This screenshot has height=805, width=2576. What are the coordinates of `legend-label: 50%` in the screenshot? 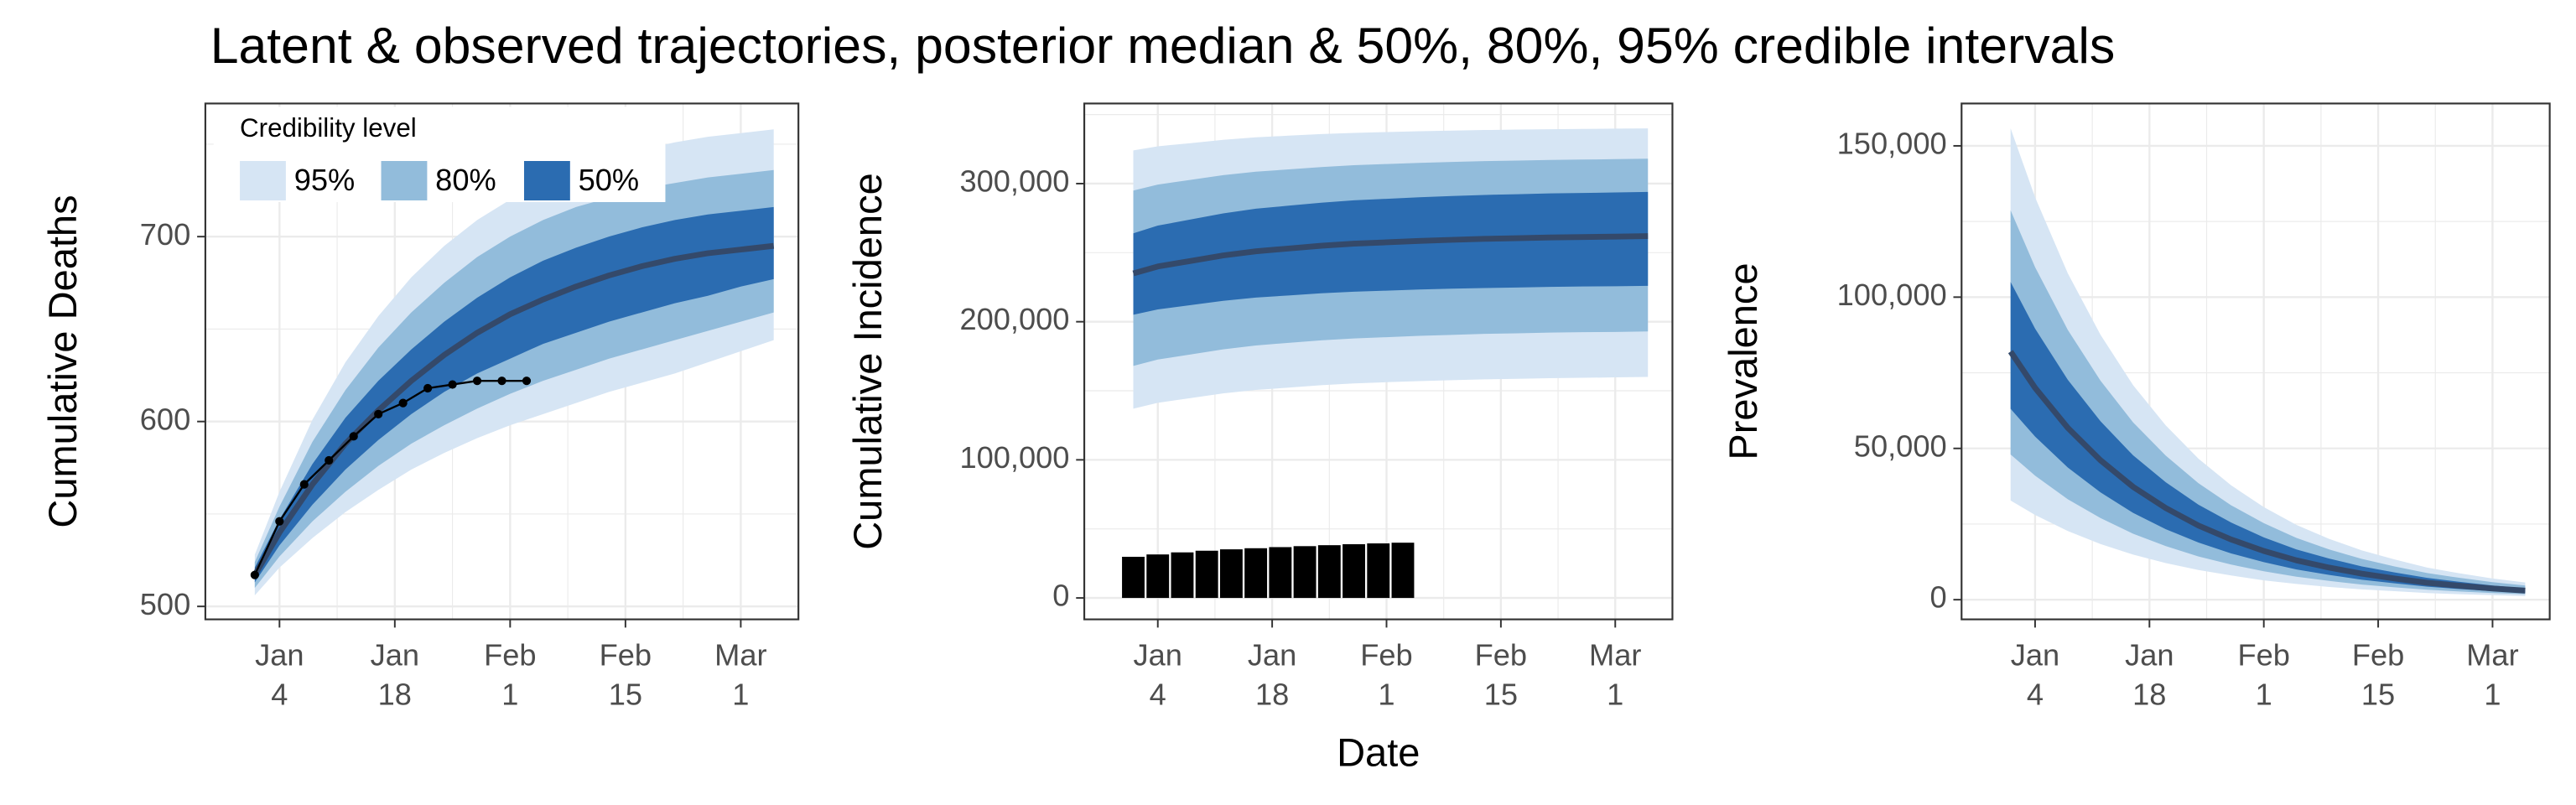 It's located at (609, 180).